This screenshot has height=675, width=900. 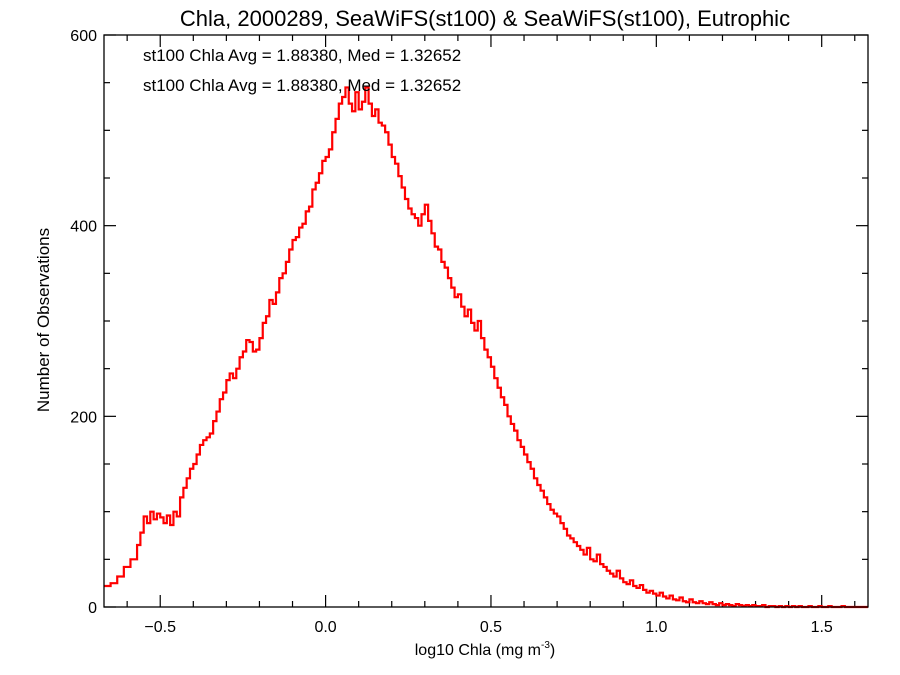 What do you see at coordinates (822, 627) in the screenshot?
I see `x-tick-label: 1.5` at bounding box center [822, 627].